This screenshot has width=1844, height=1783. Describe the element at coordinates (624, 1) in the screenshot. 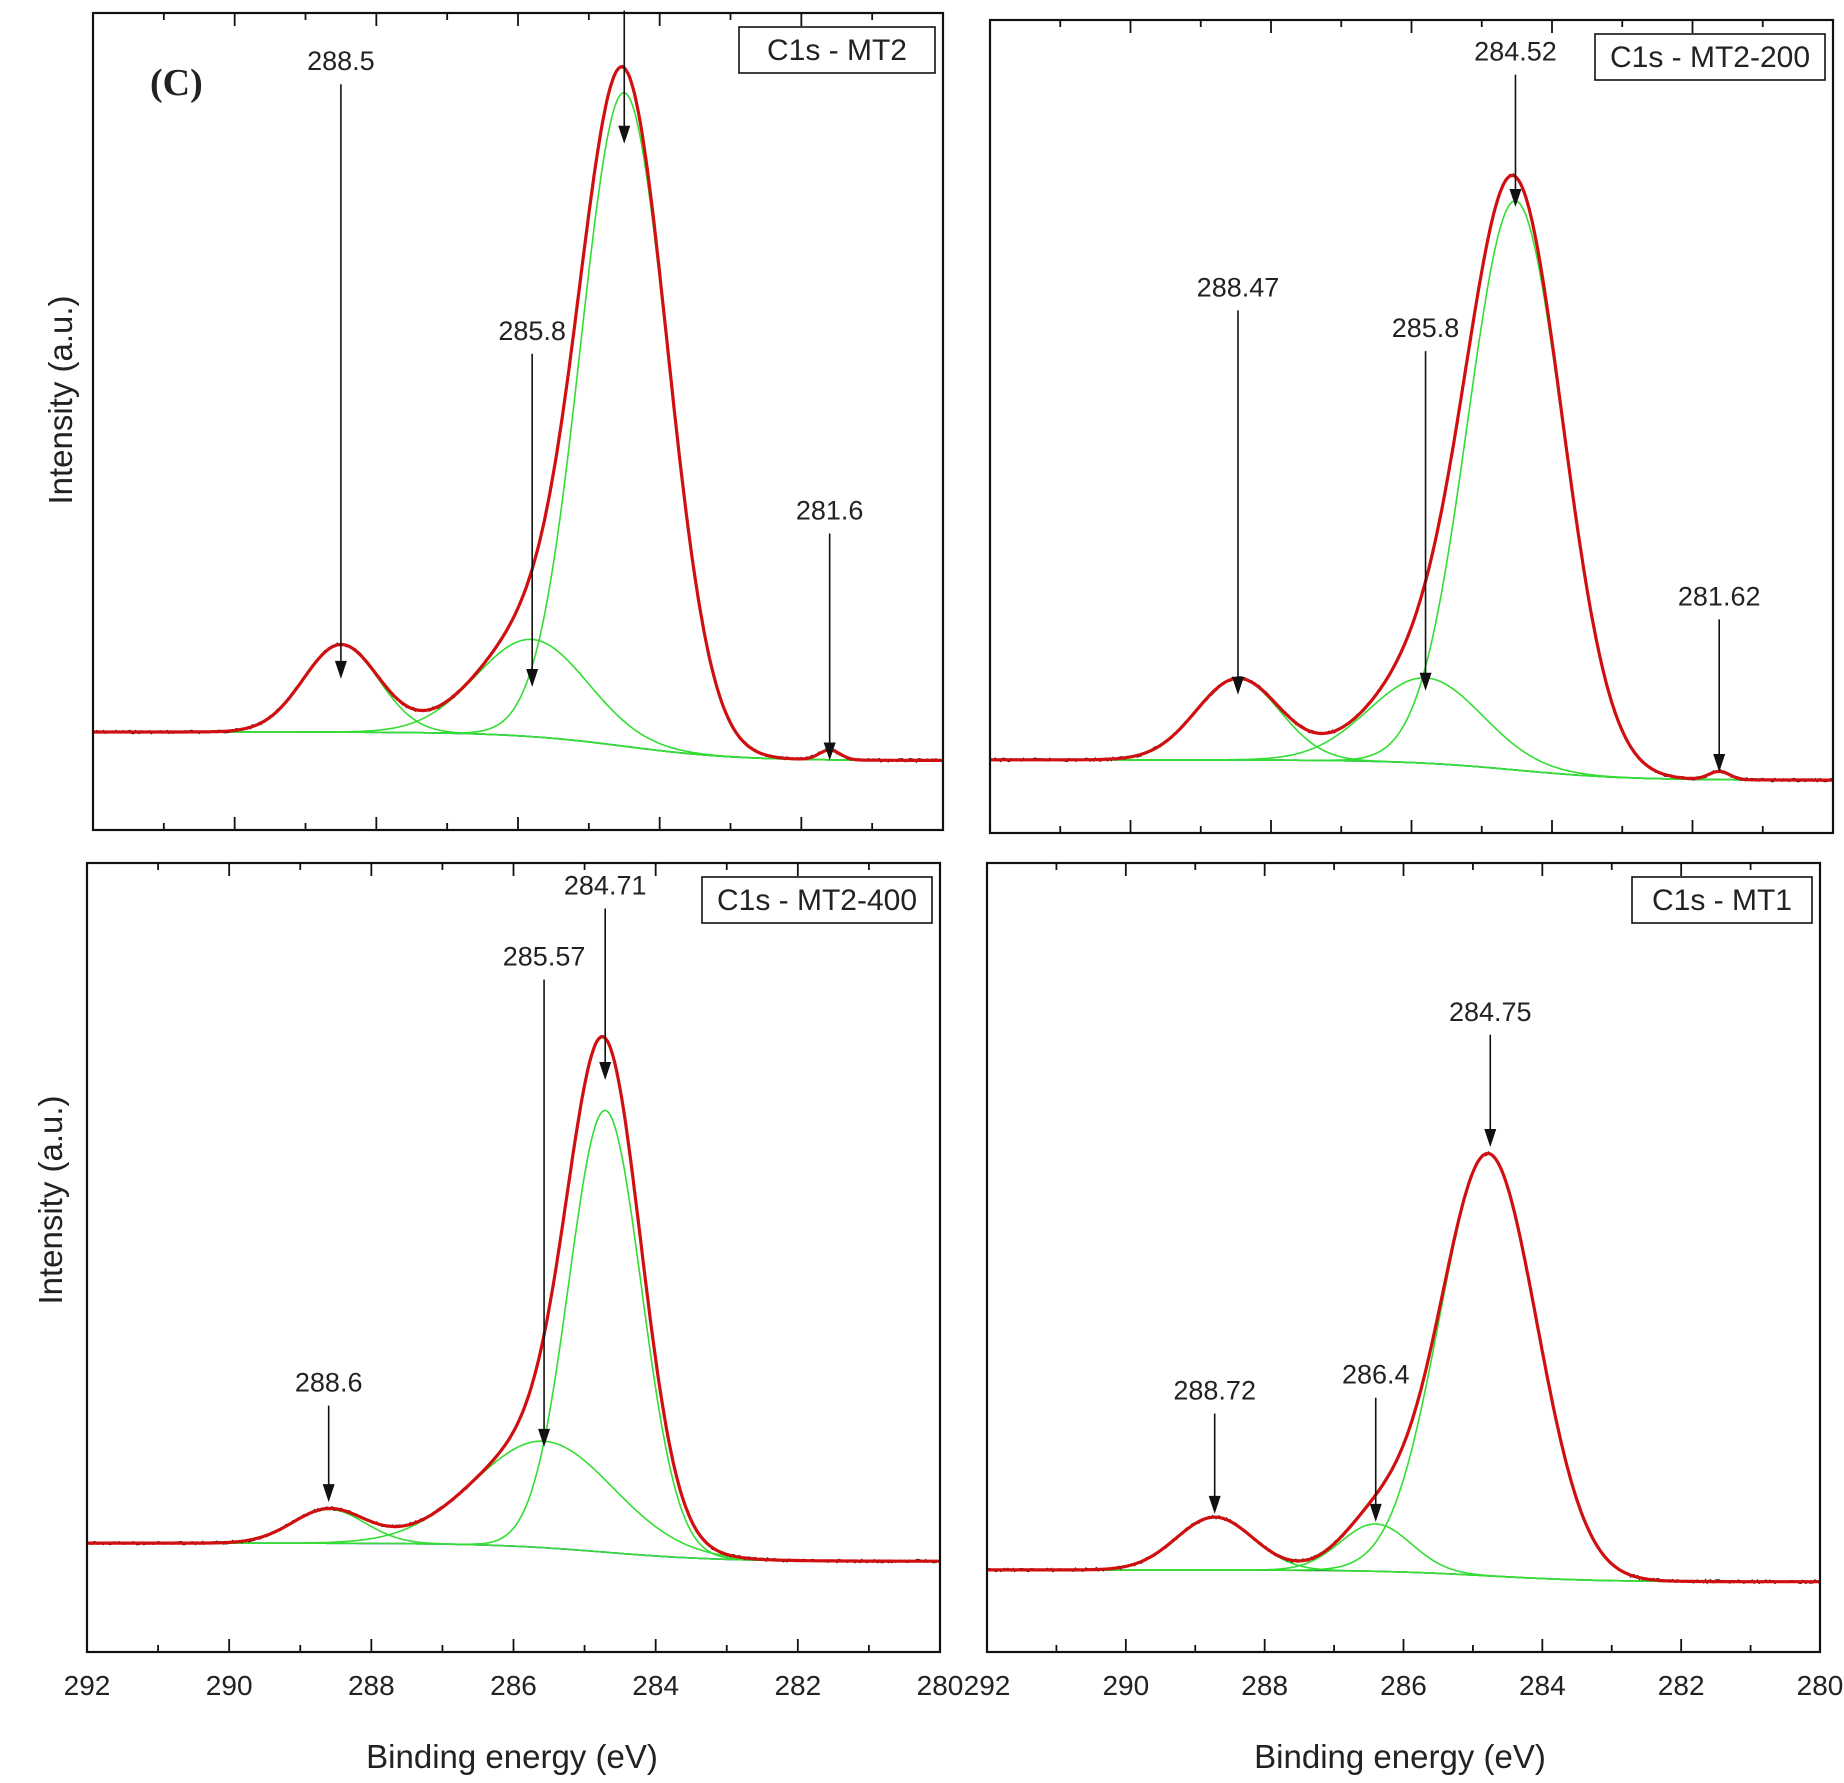

I see `peak-label: 284.5` at that location.